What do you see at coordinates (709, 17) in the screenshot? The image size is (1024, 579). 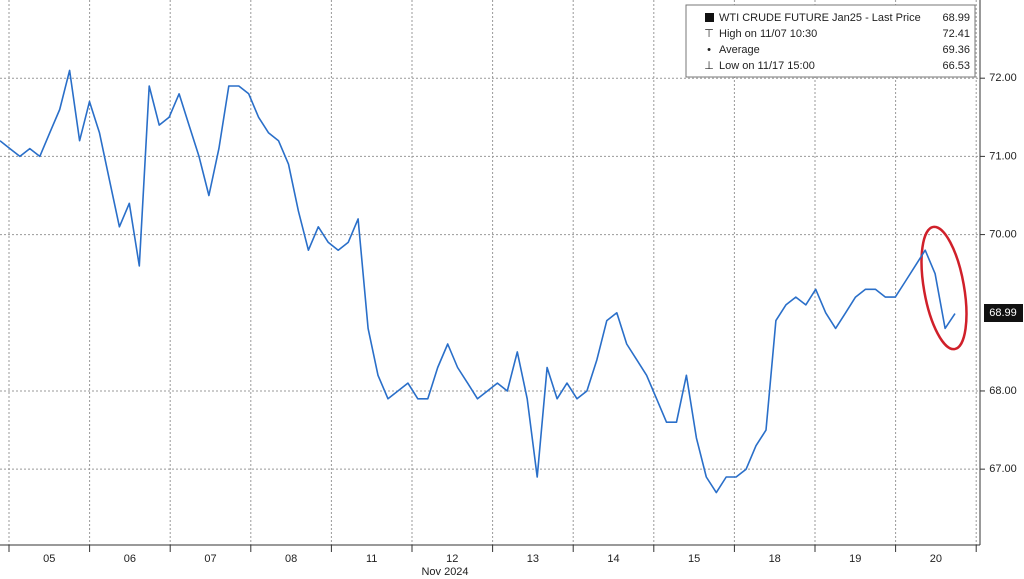 I see `legend-swatch` at bounding box center [709, 17].